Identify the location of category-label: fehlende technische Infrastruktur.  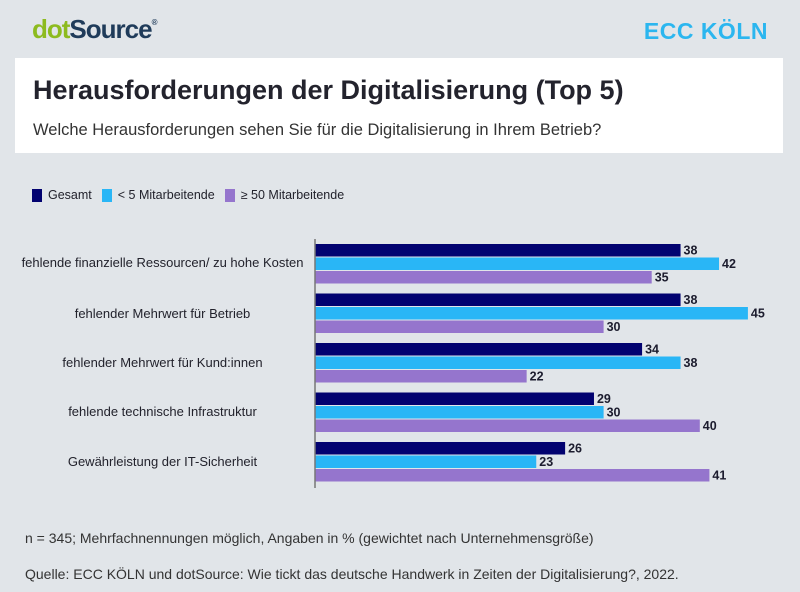
(162, 411).